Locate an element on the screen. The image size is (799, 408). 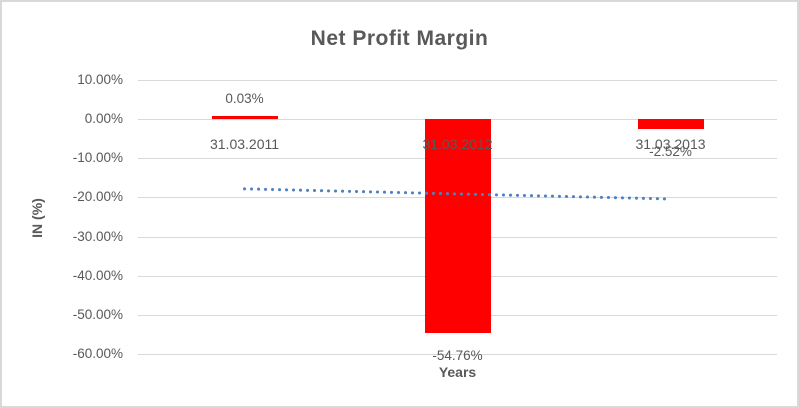
y-axis-tick-label: -60.00% is located at coordinates (97, 353).